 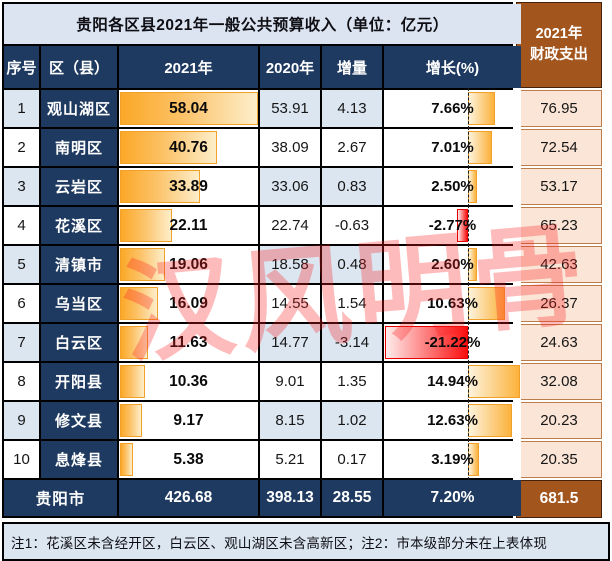 What do you see at coordinates (21, 381) in the screenshot?
I see `row-index-value: 8` at bounding box center [21, 381].